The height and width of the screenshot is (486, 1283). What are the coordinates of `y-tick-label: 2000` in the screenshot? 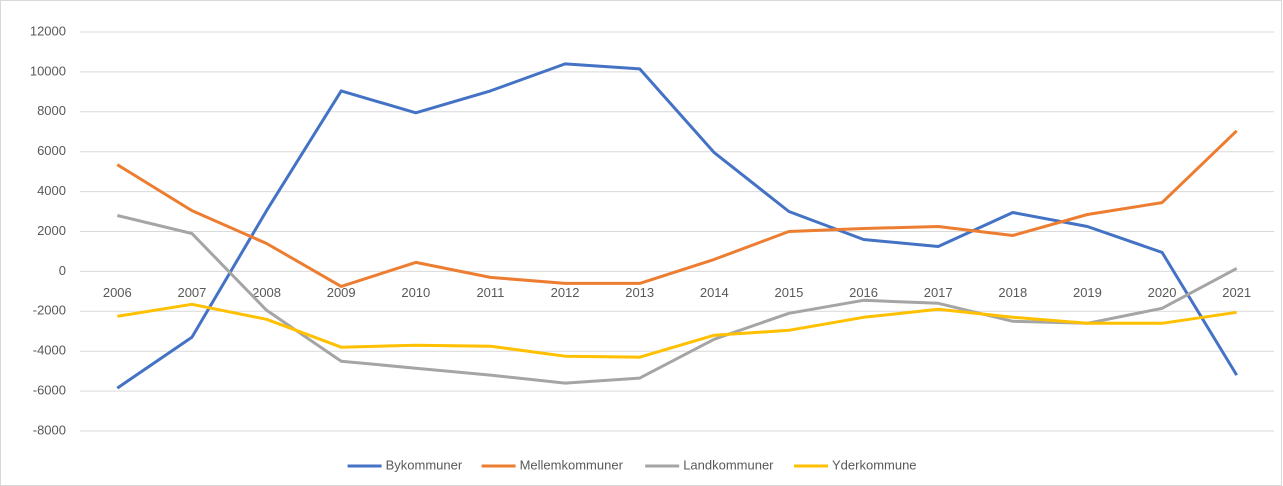 It's located at (51, 230).